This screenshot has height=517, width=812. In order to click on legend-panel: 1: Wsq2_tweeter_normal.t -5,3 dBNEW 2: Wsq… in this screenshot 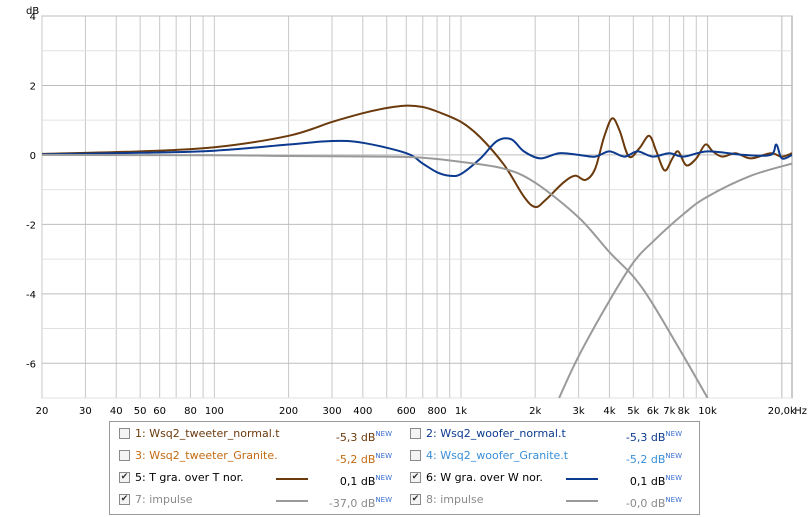, I will do `click(404, 468)`.